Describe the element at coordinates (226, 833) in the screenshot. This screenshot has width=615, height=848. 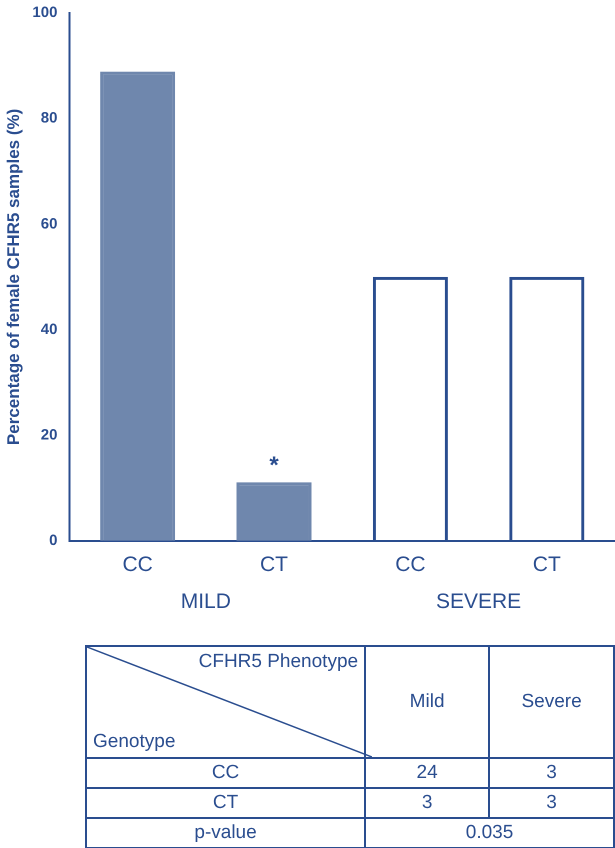
I see `text: p-value` at that location.